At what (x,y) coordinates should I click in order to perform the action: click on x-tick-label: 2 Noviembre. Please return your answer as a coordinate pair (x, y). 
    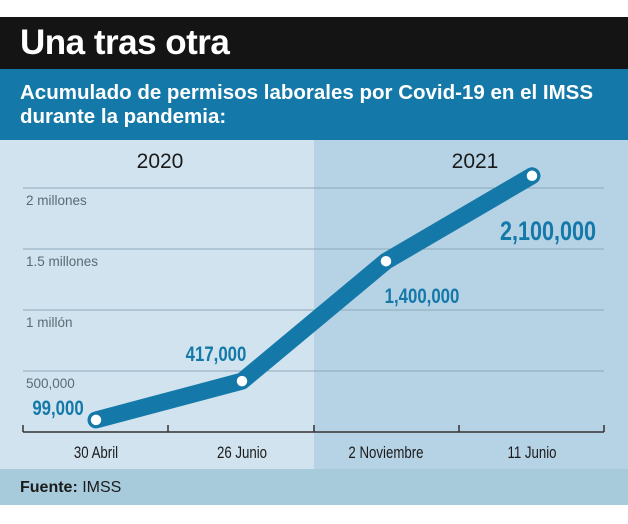
    Looking at the image, I should click on (385, 453).